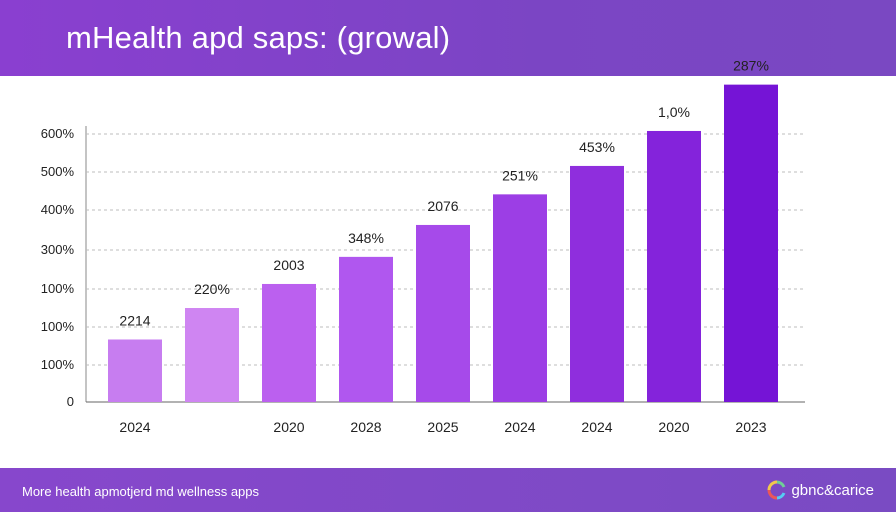 The width and height of the screenshot is (896, 512). I want to click on bar-data-label: 1,0%, so click(674, 112).